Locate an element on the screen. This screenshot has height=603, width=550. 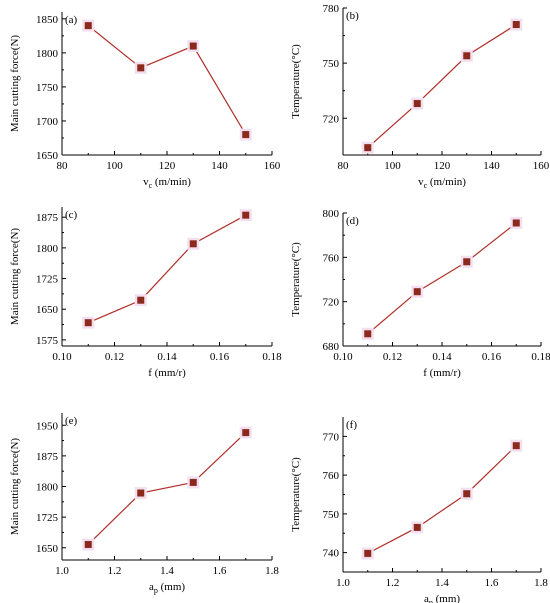
y-tick-label: 1575 is located at coordinates (47, 341).